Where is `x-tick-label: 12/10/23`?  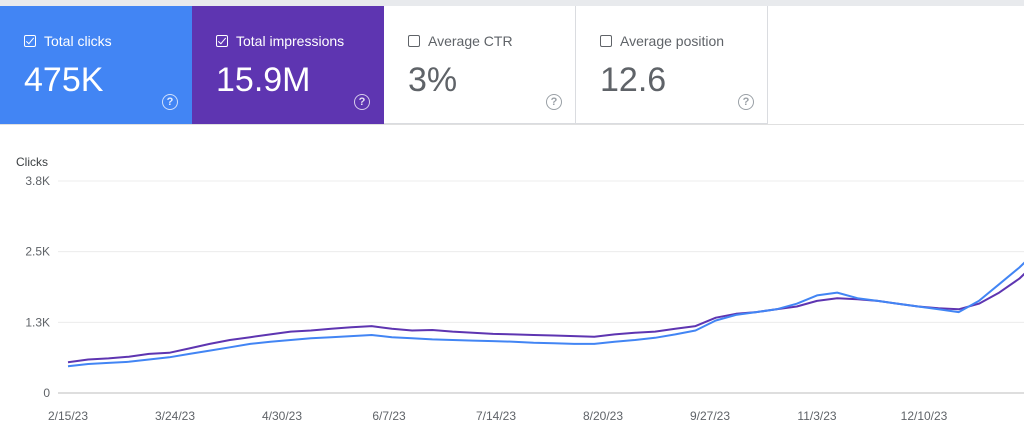 x-tick-label: 12/10/23 is located at coordinates (924, 416).